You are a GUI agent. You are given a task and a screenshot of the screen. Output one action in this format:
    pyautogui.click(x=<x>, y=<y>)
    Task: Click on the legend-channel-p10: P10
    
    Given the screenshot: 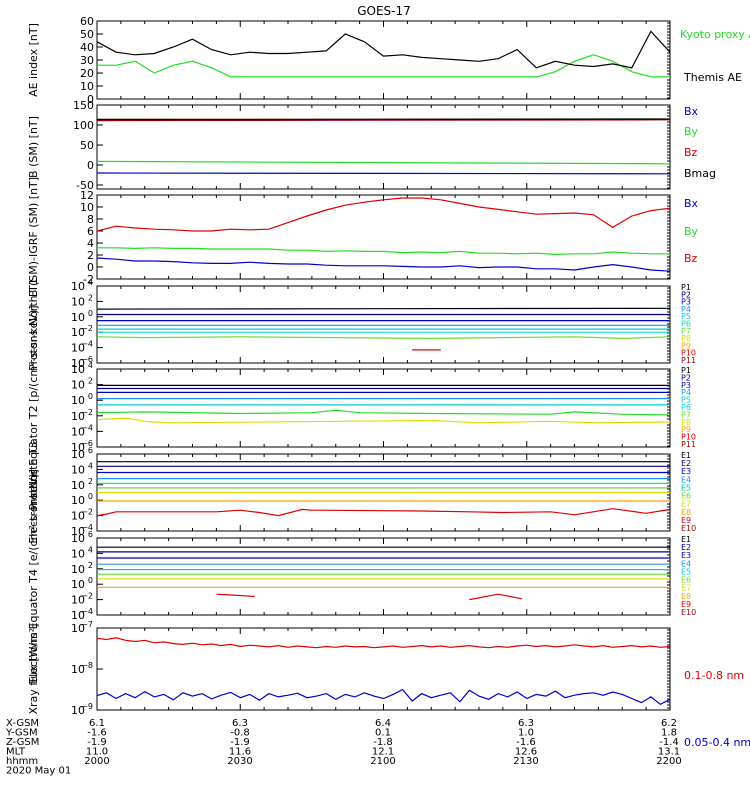 What is the action you would take?
    pyautogui.click(x=688, y=353)
    